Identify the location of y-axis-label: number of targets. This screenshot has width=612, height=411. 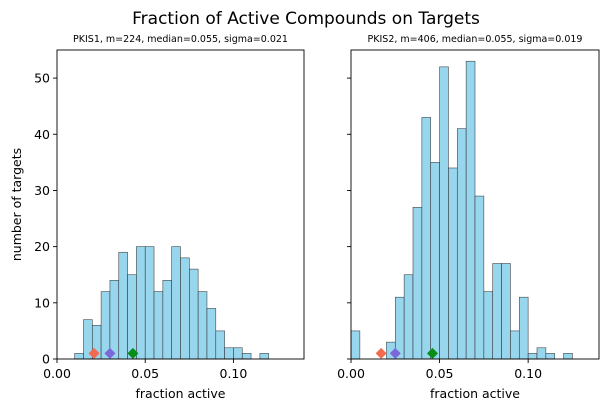
(16, 204).